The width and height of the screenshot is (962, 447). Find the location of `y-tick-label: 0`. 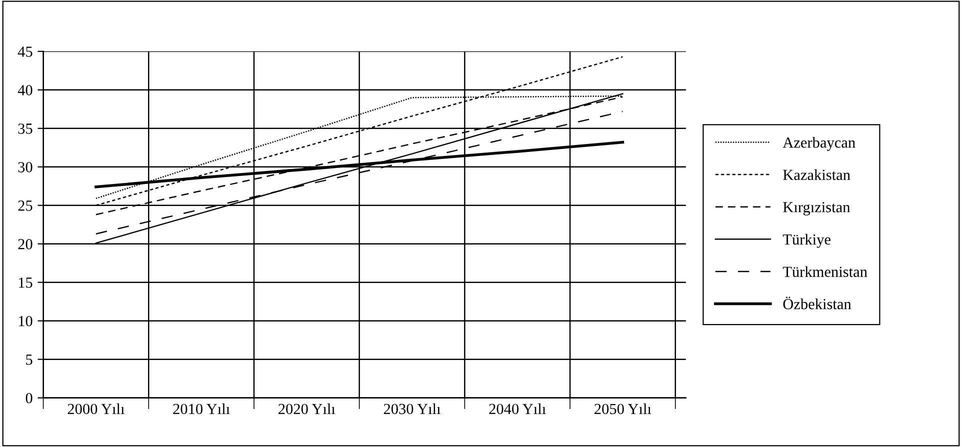

y-tick-label: 0 is located at coordinates (29, 398).